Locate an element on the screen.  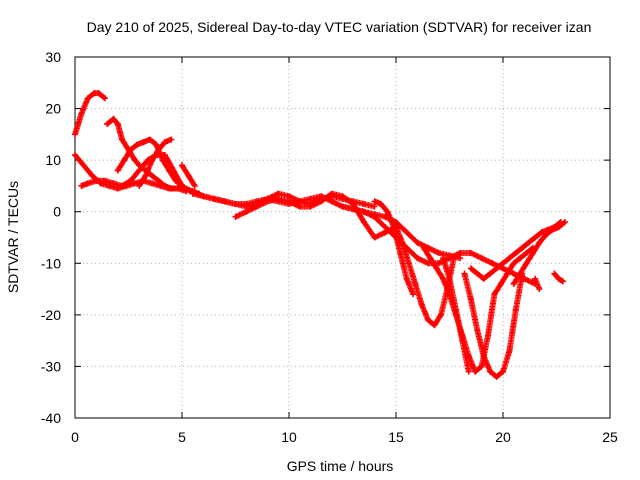
x-tick-label: 10 is located at coordinates (289, 437).